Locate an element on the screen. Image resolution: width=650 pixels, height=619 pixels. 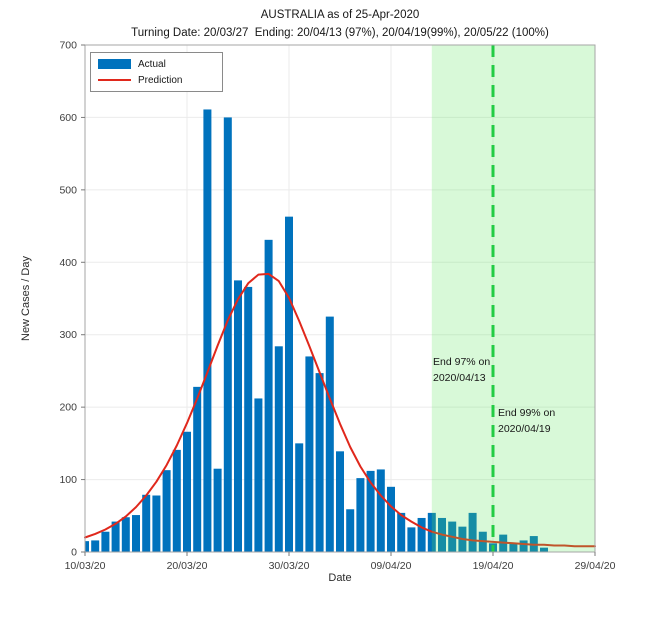
y-tick-label: 700 is located at coordinates (68, 46).